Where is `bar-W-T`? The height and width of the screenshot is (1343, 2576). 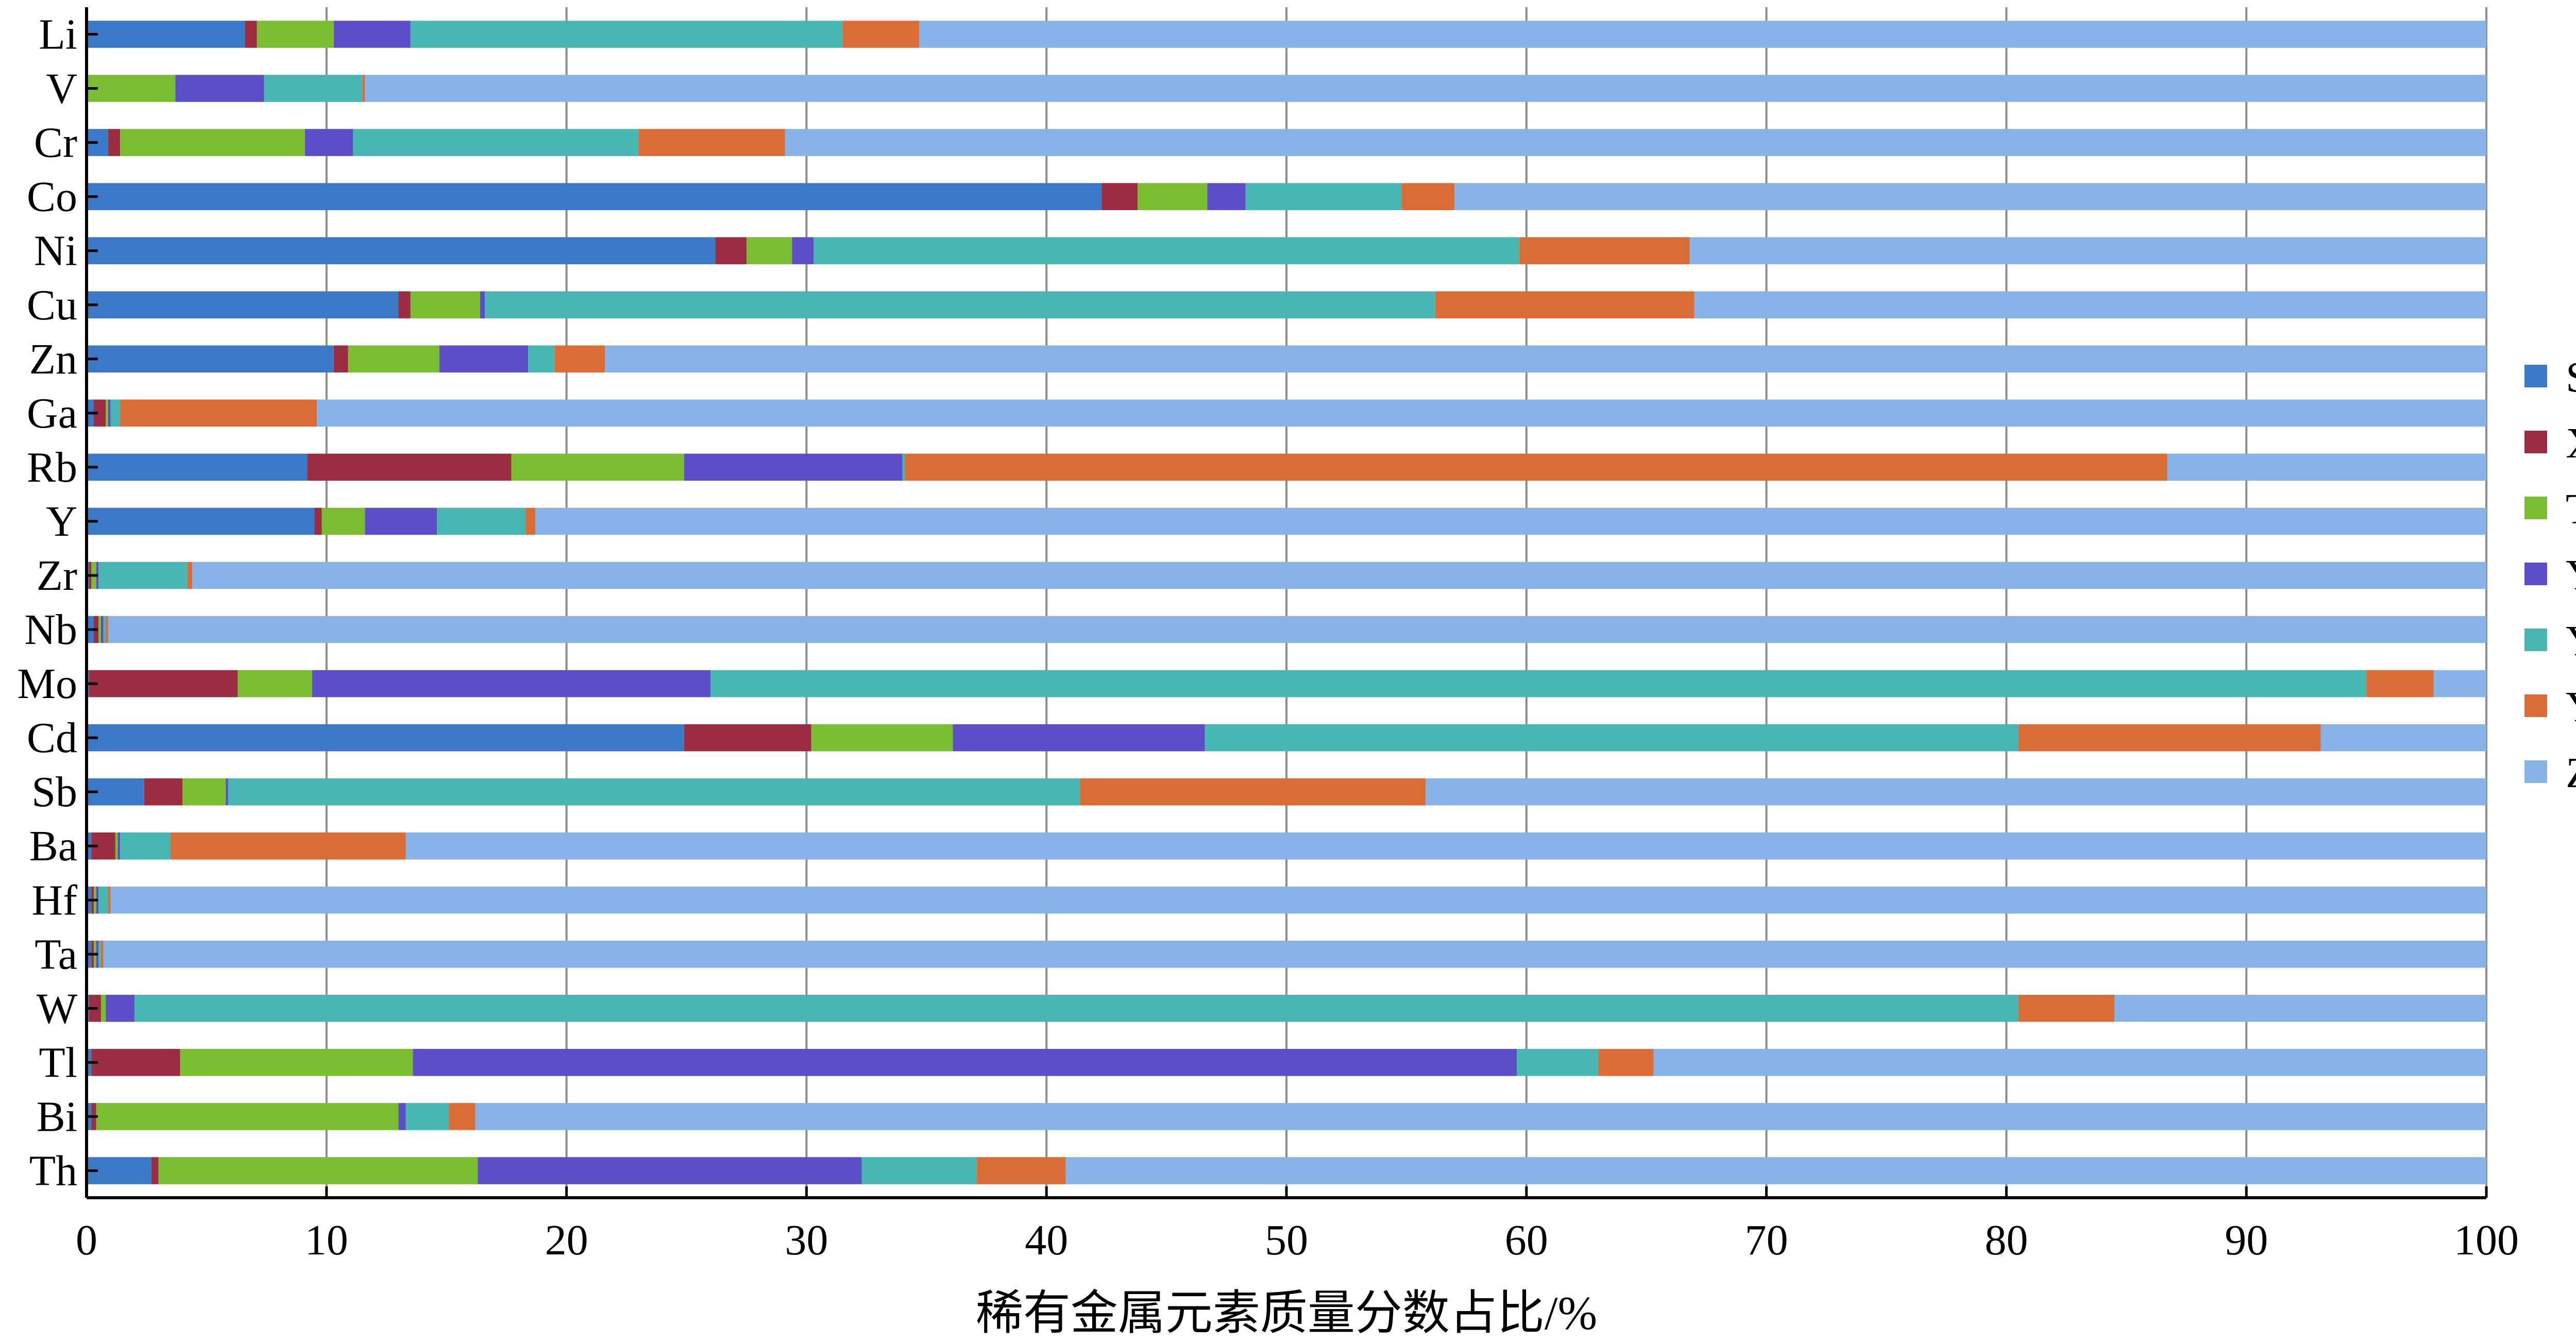 bar-W-T is located at coordinates (103, 1008).